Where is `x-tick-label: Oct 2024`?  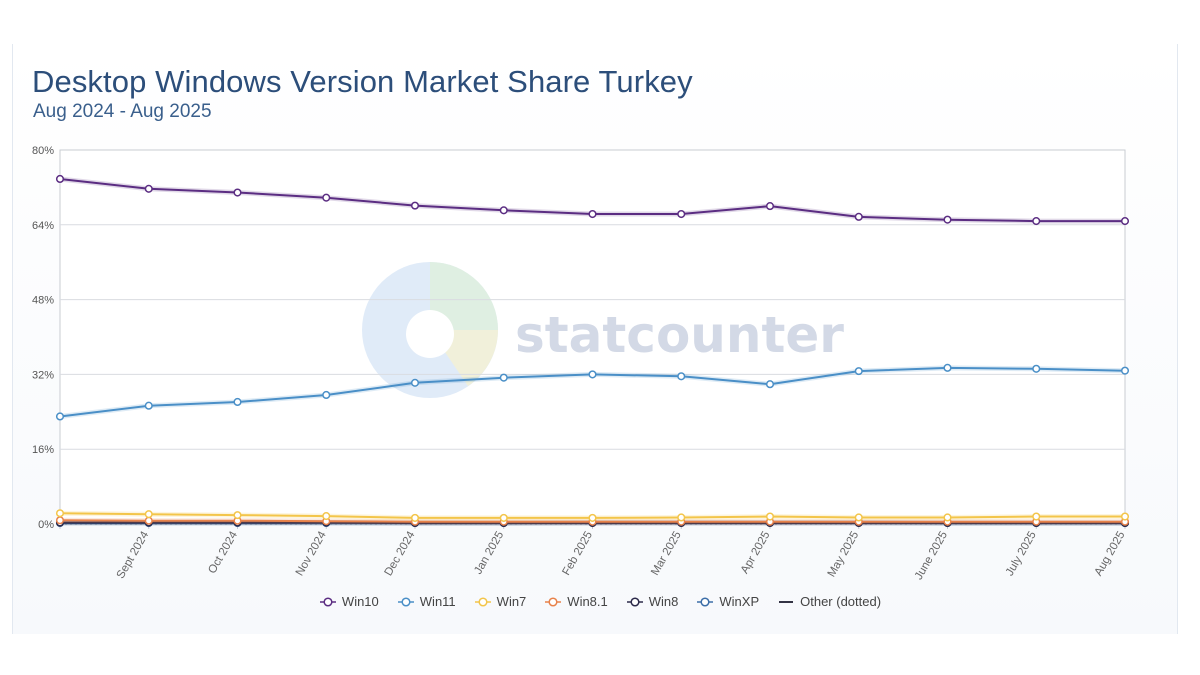
x-tick-label: Oct 2024 is located at coordinates (223, 552).